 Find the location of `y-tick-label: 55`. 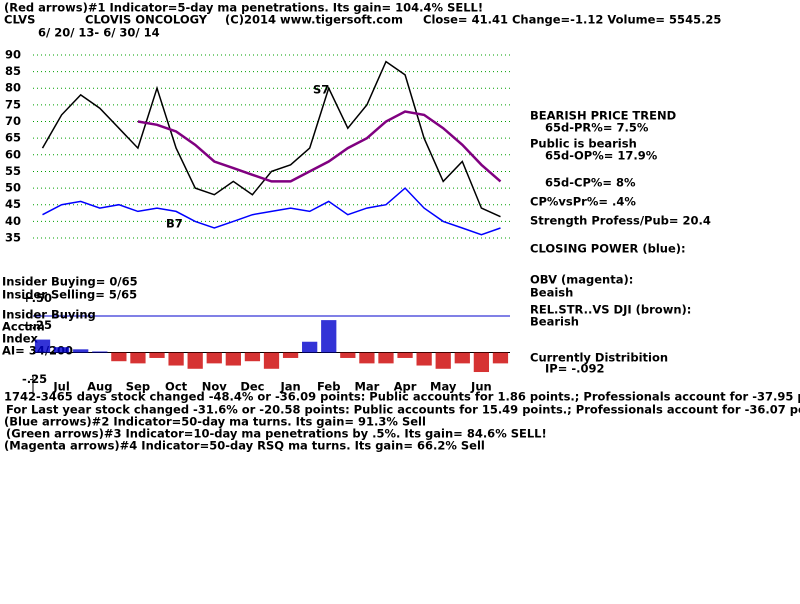

y-tick-label: 55 is located at coordinates (13, 171).